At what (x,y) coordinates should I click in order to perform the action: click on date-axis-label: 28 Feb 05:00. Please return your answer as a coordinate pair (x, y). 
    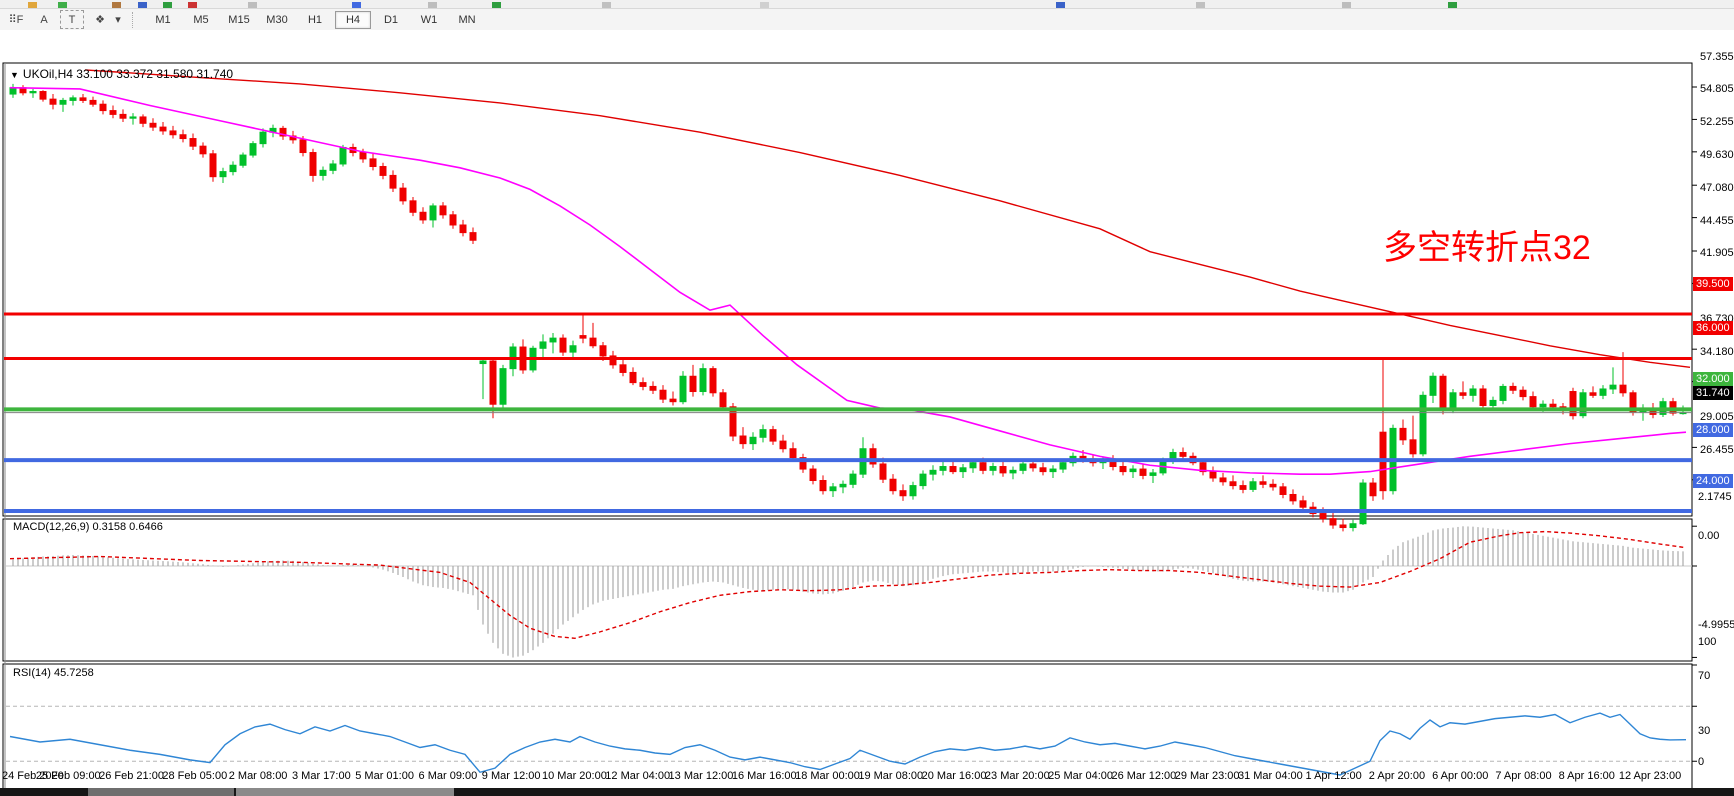
    Looking at the image, I should click on (195, 776).